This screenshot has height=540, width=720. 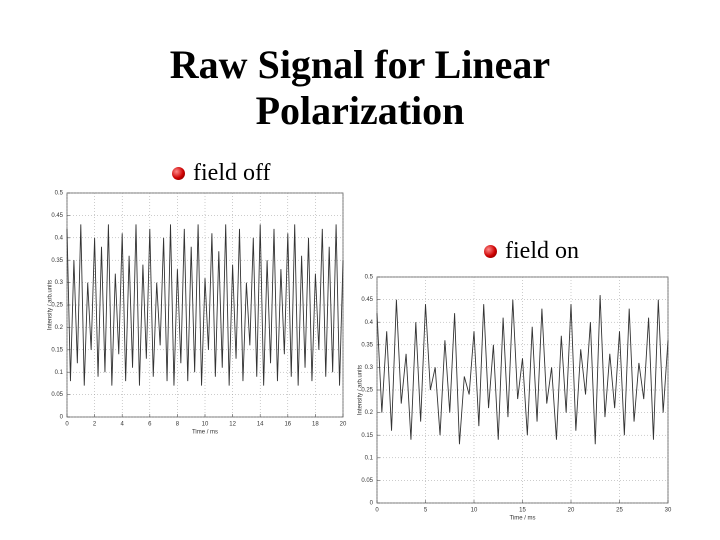 What do you see at coordinates (95, 425) in the screenshot?
I see `x-tick-label: 2` at bounding box center [95, 425].